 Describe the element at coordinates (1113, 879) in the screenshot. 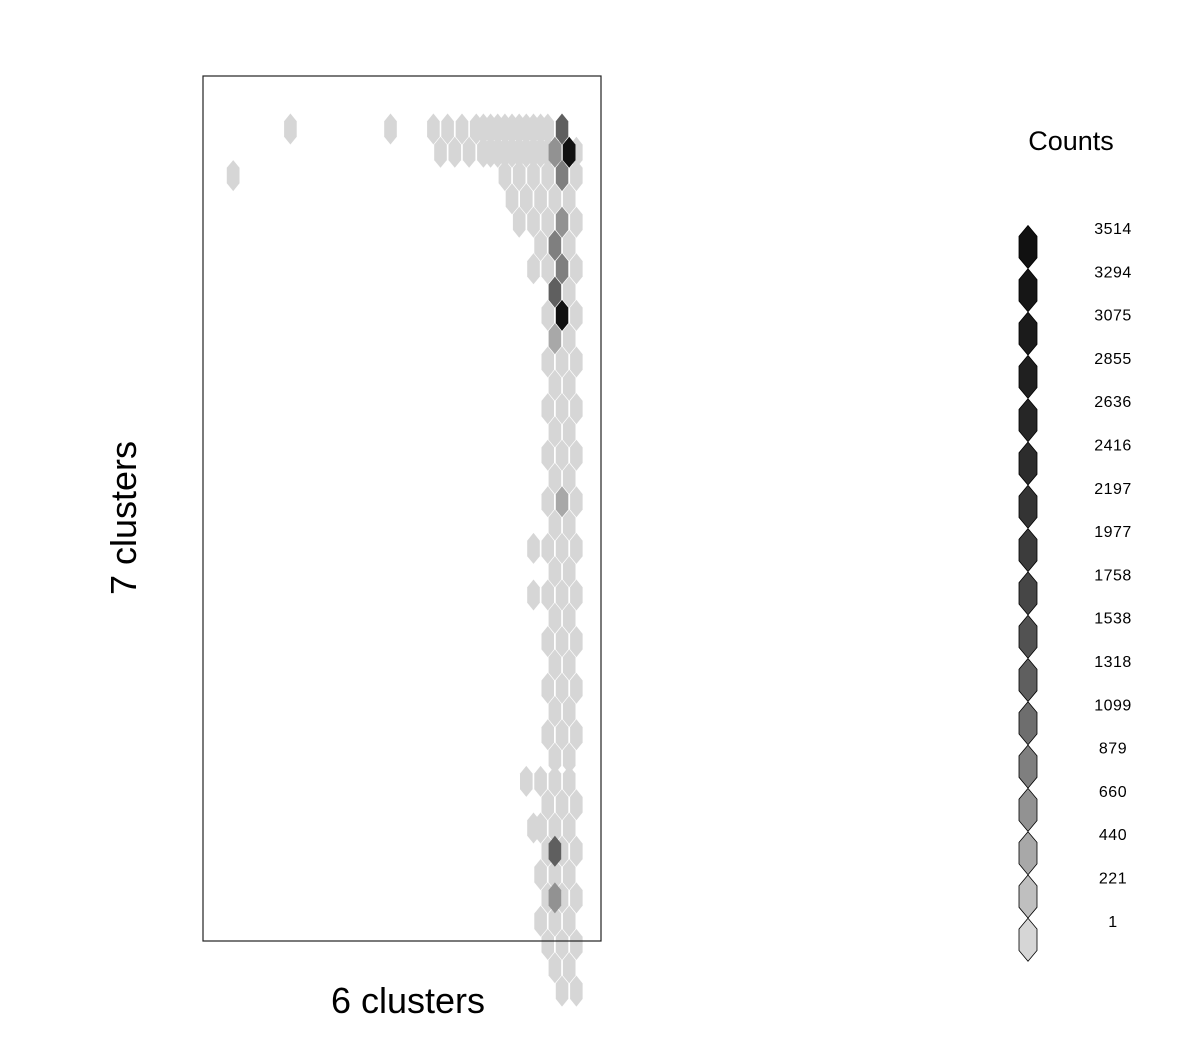

I see `legend-label: 221` at that location.